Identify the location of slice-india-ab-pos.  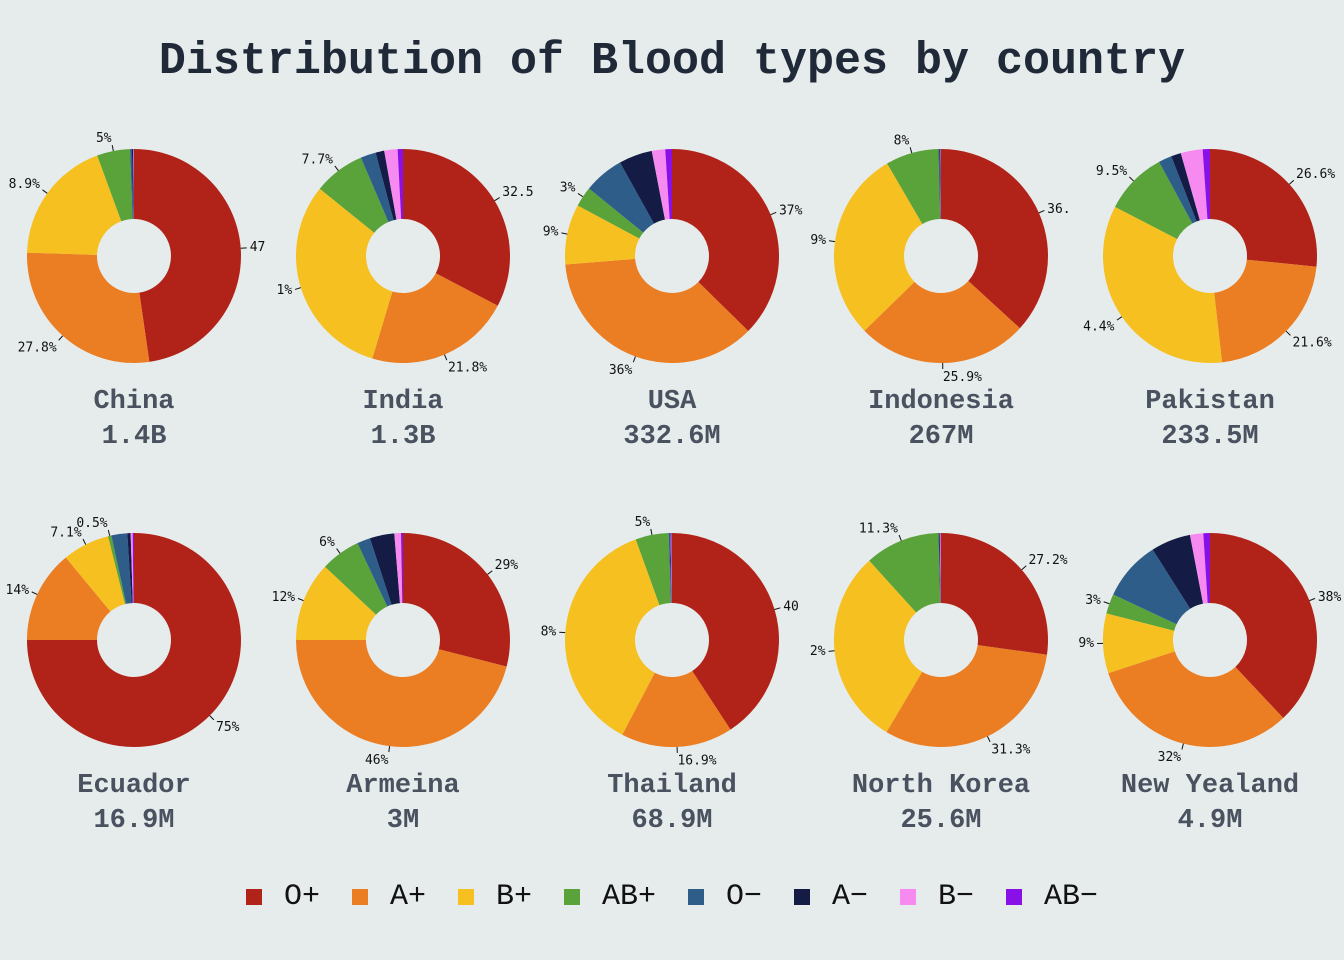
(354, 195).